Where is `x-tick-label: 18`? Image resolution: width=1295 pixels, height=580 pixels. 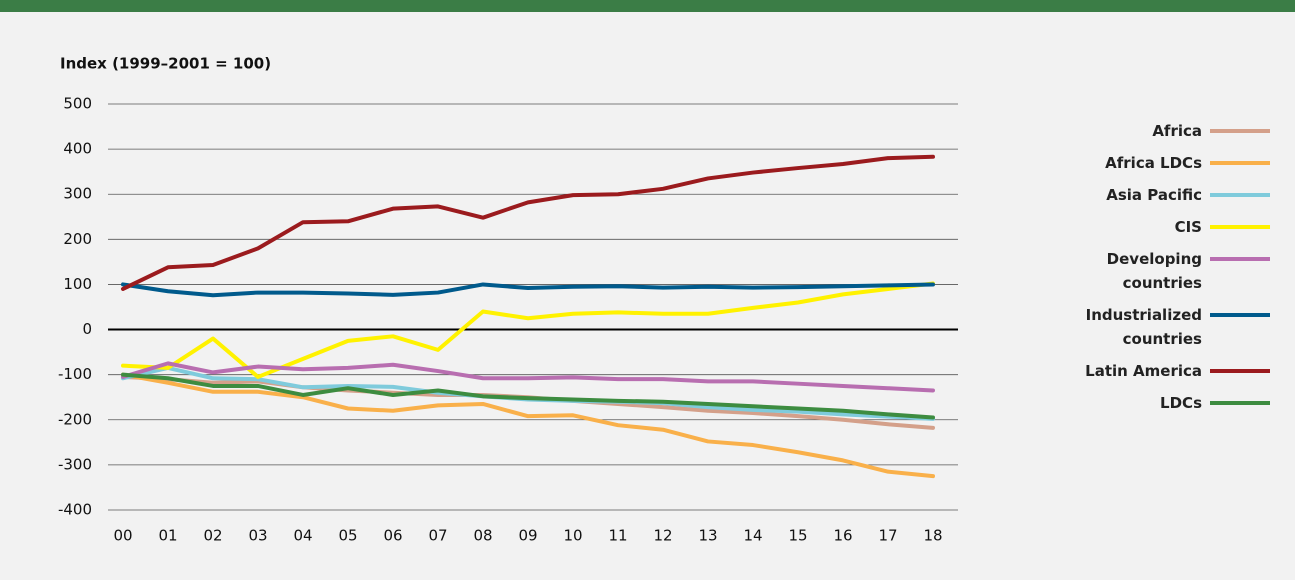
x-tick-label: 18 is located at coordinates (932, 536).